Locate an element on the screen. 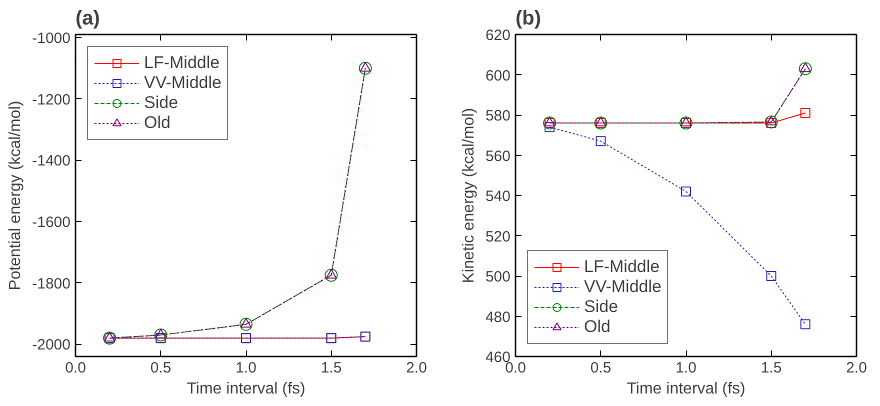  y-tick-label: -1600 is located at coordinates (51, 223).